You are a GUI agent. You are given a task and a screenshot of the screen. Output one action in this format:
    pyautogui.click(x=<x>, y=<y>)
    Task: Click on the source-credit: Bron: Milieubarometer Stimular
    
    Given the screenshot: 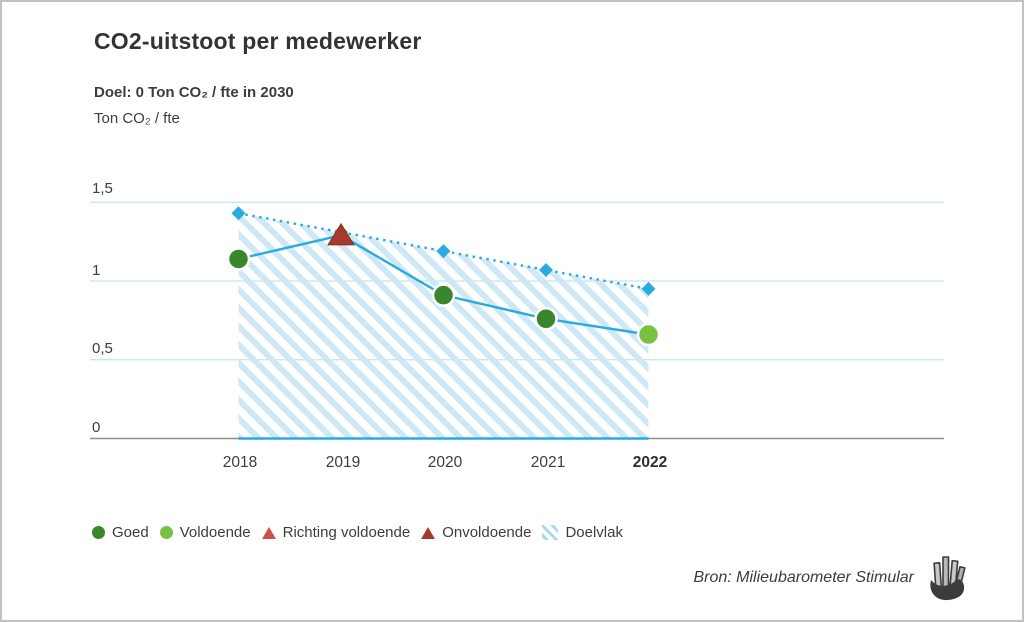 What is the action you would take?
    pyautogui.click(x=803, y=577)
    